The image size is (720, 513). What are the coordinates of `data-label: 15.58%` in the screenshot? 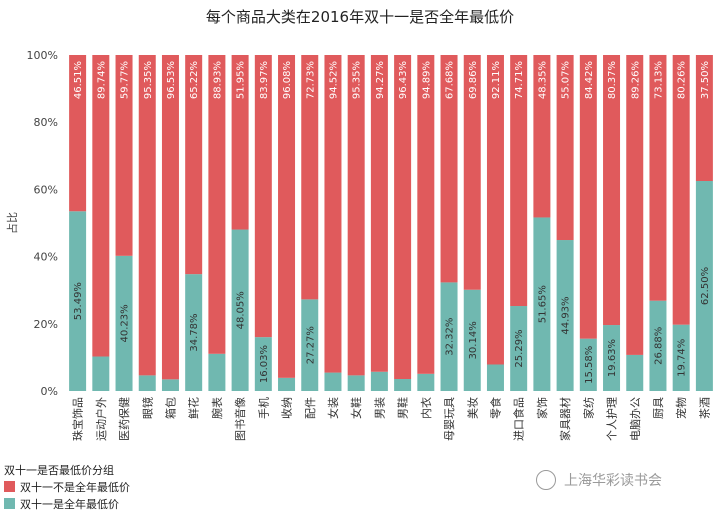 It's located at (589, 365).